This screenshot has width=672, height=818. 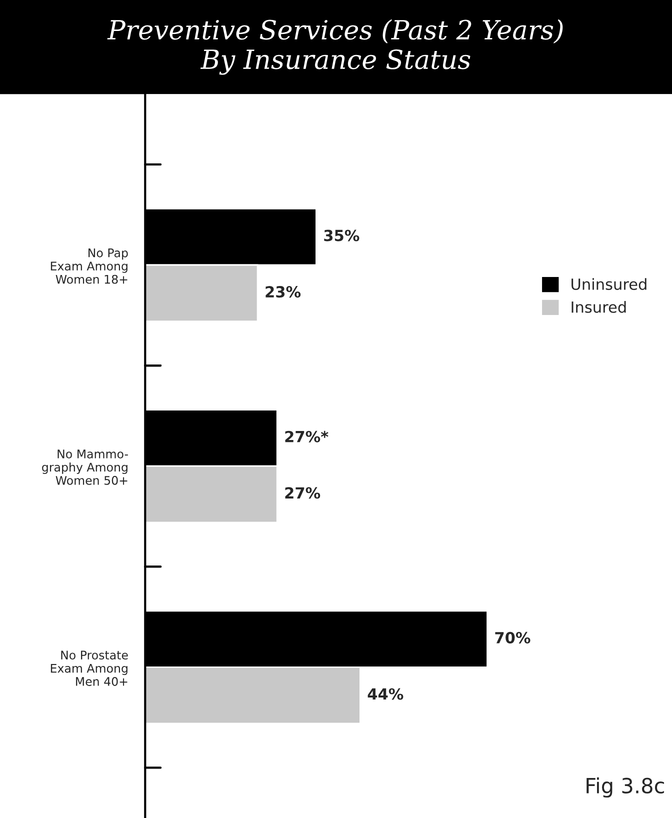 What do you see at coordinates (283, 292) in the screenshot?
I see `data-label: 23%` at bounding box center [283, 292].